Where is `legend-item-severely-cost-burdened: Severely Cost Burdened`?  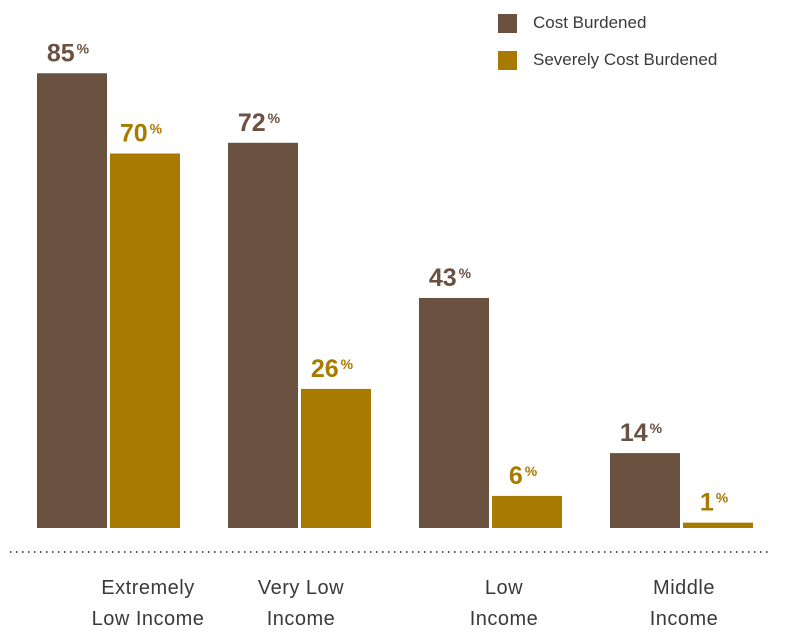
legend-item-severely-cost-burdened: Severely Cost Burdened is located at coordinates (607, 60).